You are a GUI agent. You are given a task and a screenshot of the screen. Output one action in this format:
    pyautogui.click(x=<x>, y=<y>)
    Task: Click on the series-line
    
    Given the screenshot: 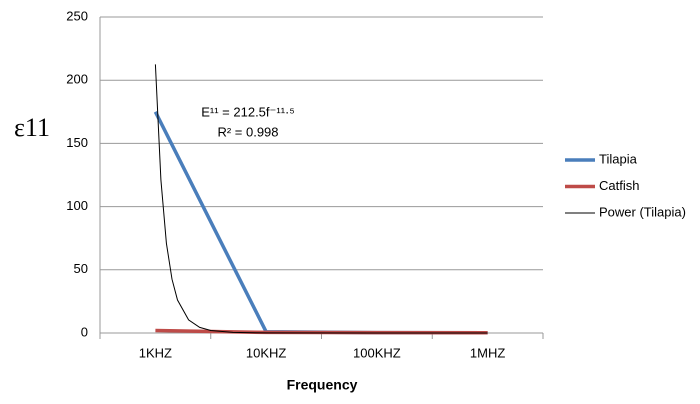 What is the action you would take?
    pyautogui.click(x=321, y=331)
    